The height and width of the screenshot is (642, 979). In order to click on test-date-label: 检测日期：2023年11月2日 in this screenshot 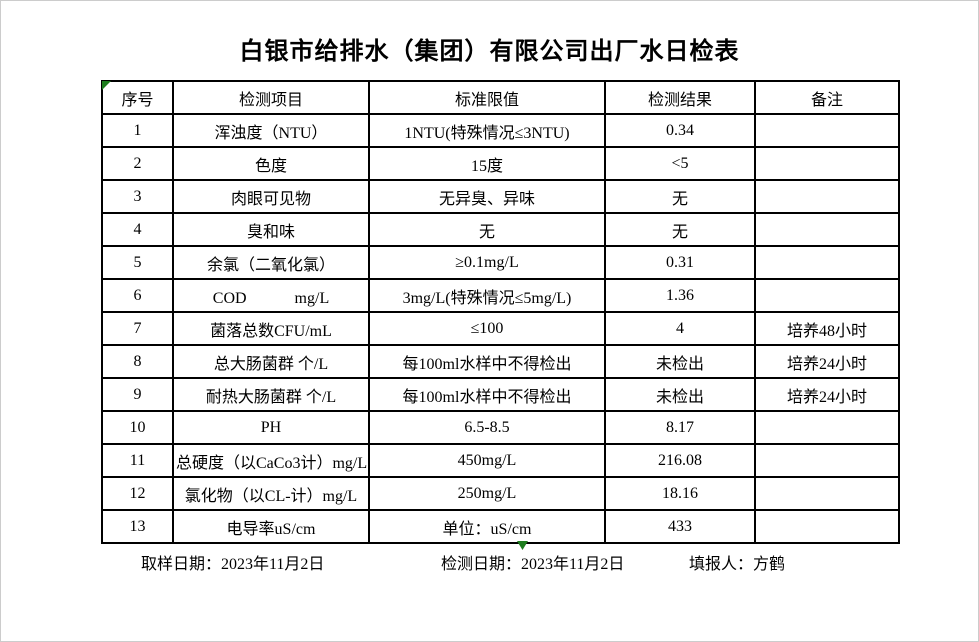, I will do `click(533, 564)`.